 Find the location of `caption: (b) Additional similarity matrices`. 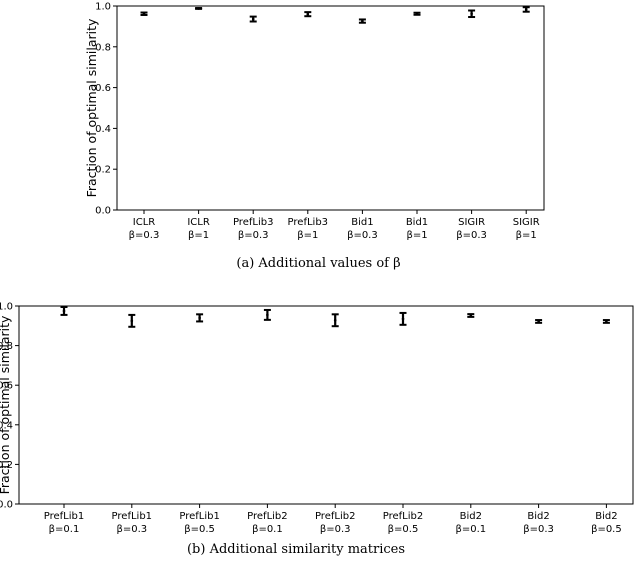

caption: (b) Additional similarity matrices is located at coordinates (296, 549).